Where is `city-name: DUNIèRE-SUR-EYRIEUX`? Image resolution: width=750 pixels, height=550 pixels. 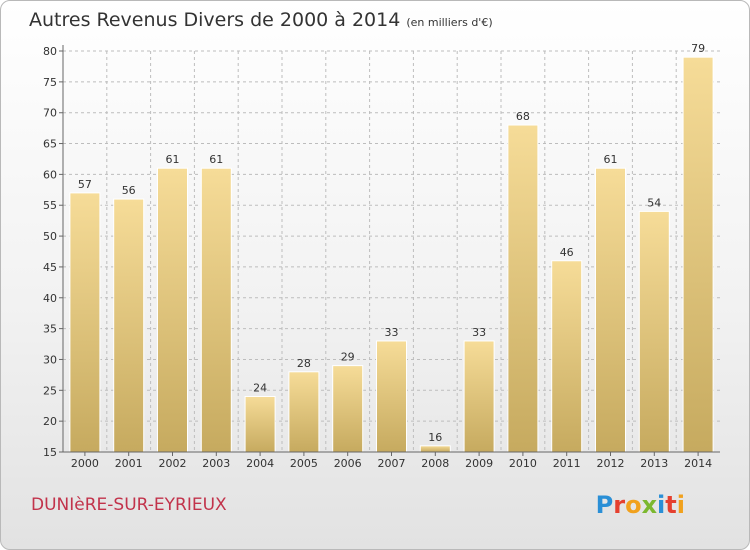 city-name: DUNIèRE-SUR-EYRIEUX is located at coordinates (129, 505).